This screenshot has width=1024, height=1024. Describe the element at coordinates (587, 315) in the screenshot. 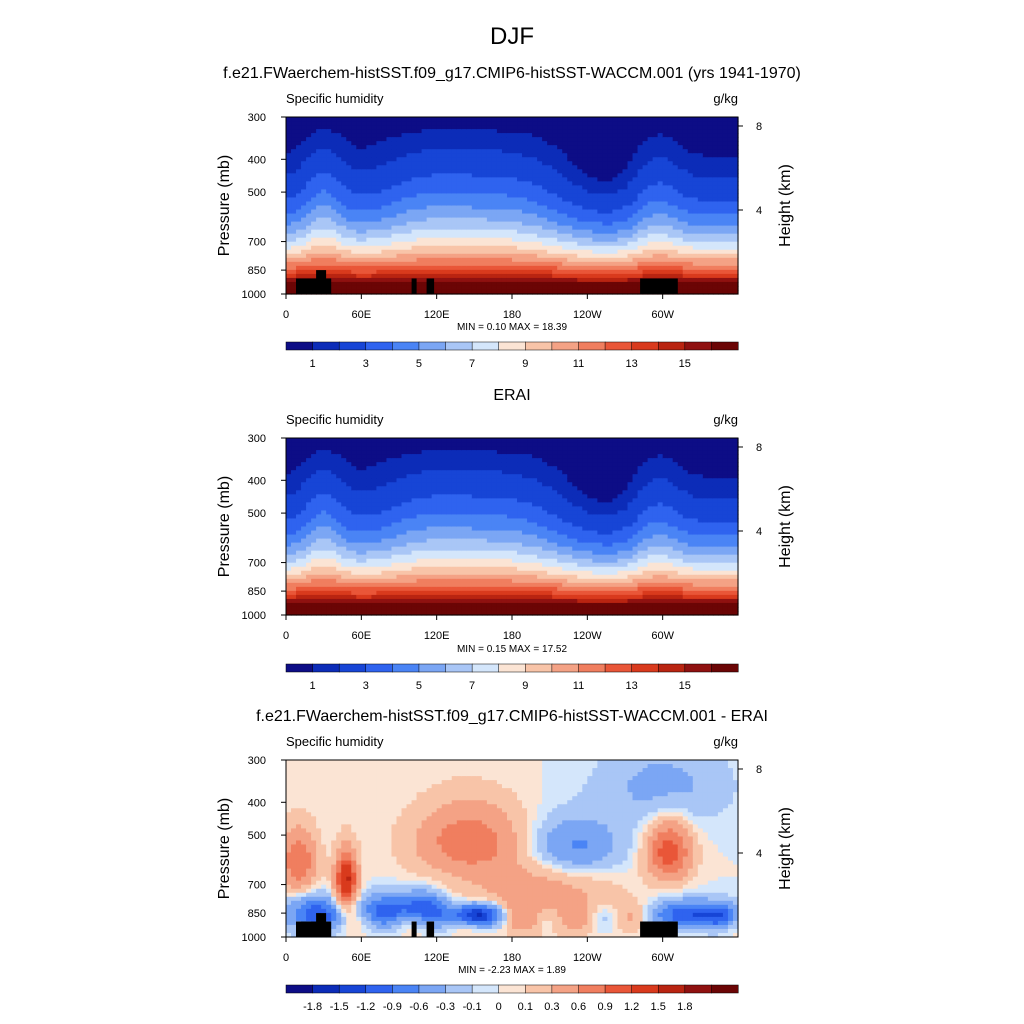

I see `x-tick-label: 120W` at that location.